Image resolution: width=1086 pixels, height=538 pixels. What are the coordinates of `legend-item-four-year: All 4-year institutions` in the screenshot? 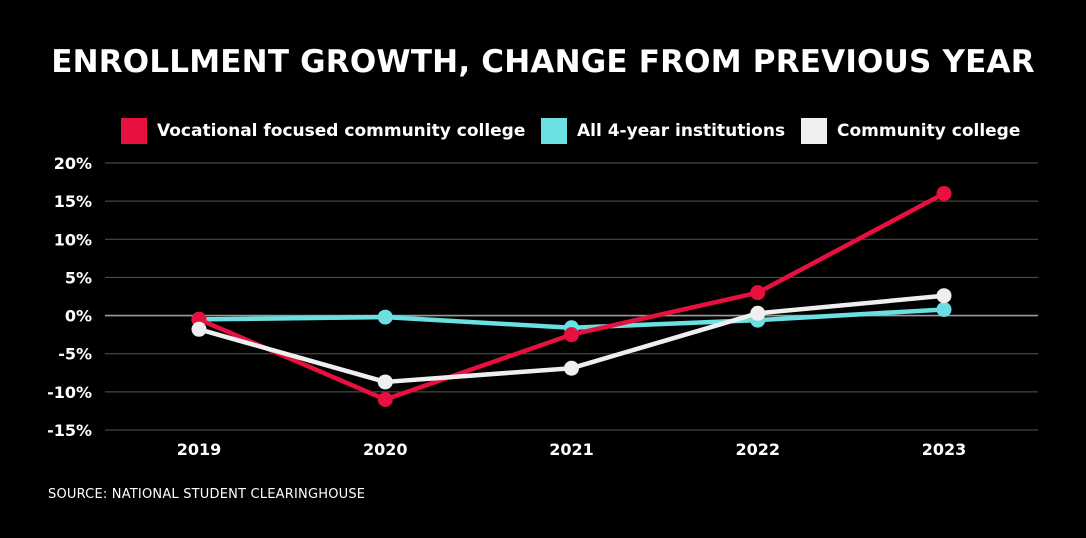 It's located at (663, 131).